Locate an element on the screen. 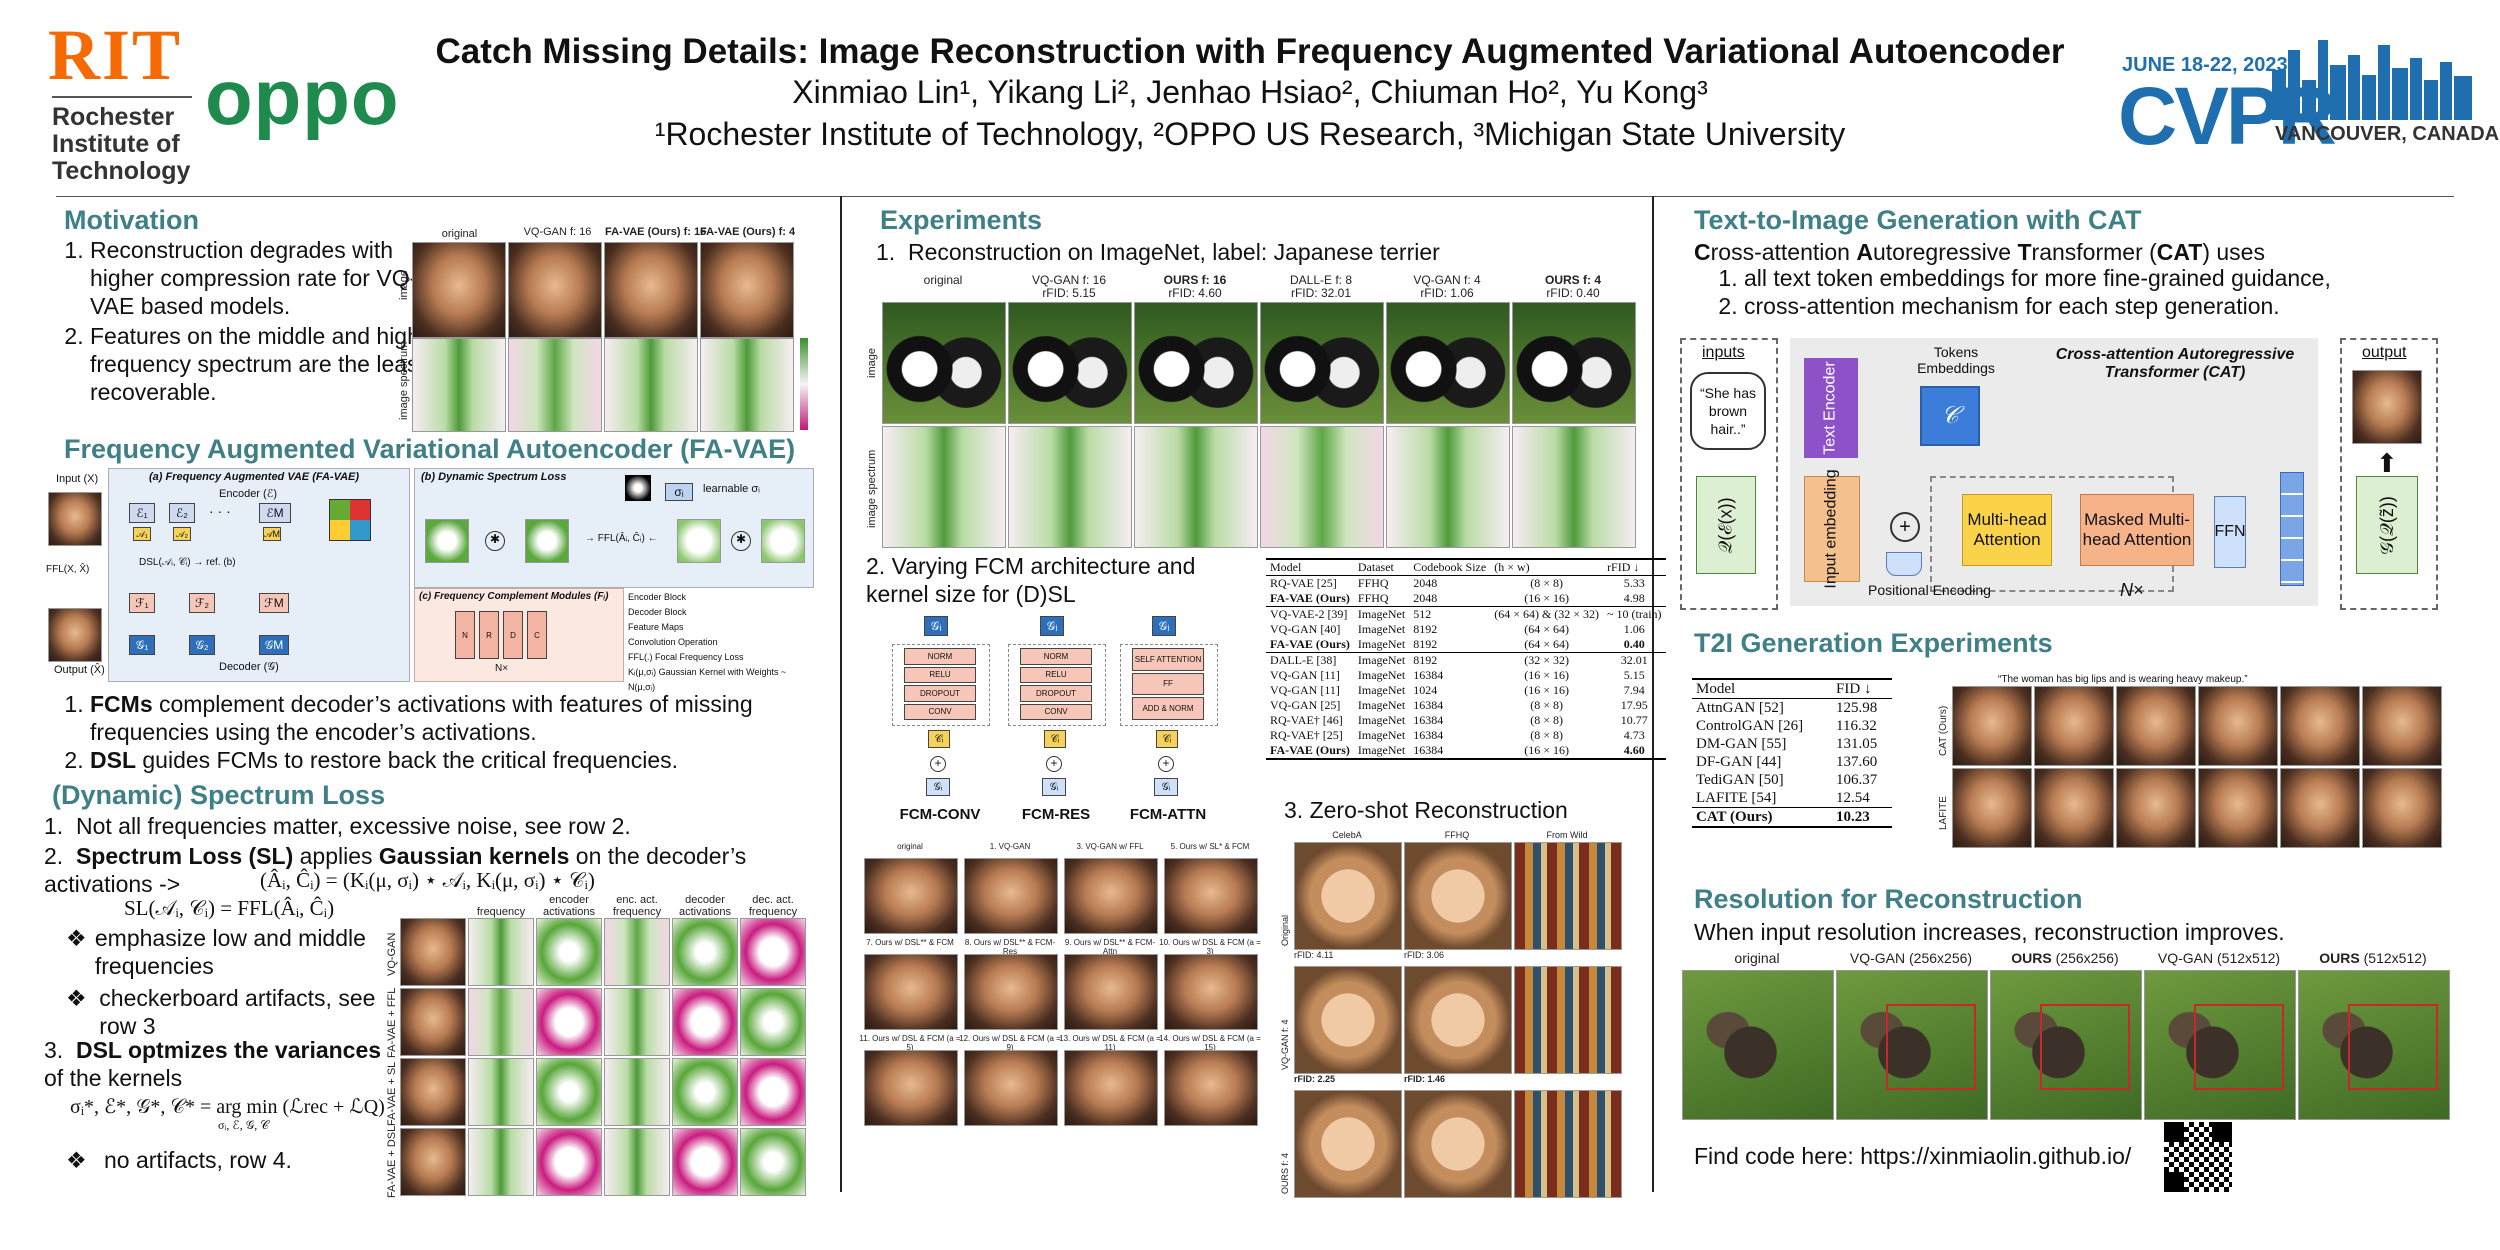 The image size is (2500, 1250). table-cell: CAT (Ours) is located at coordinates (1734, 817).